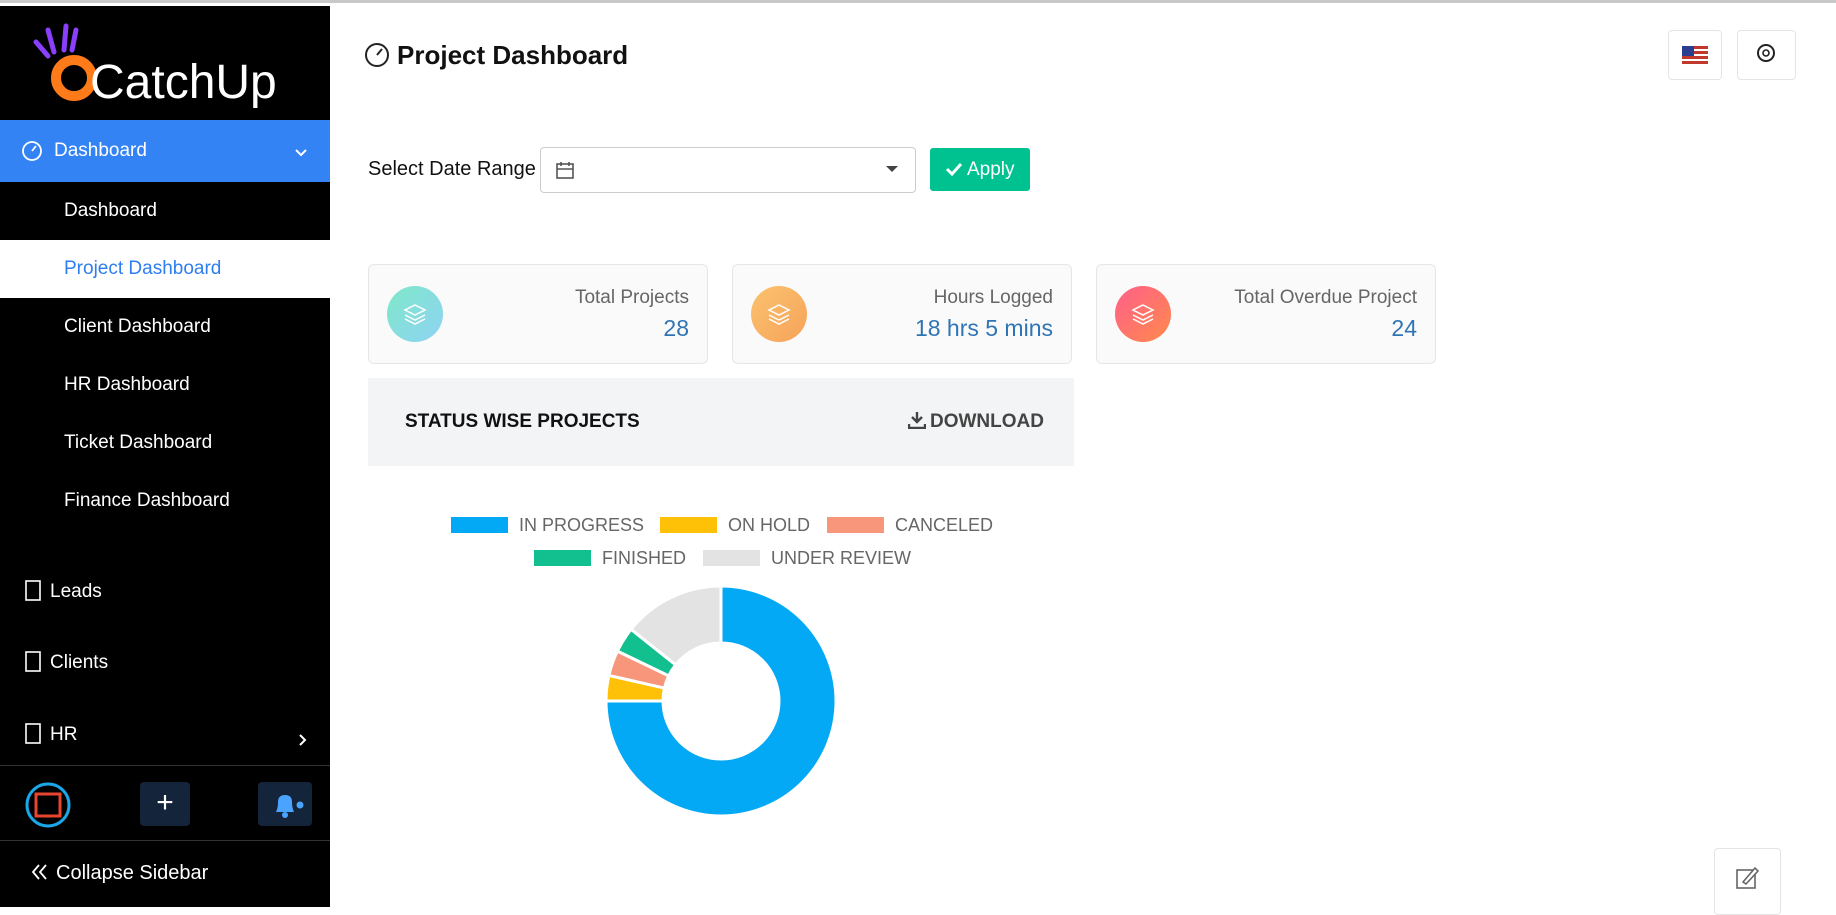 This screenshot has height=915, width=1836. What do you see at coordinates (917, 420) in the screenshot?
I see `download-icon` at bounding box center [917, 420].